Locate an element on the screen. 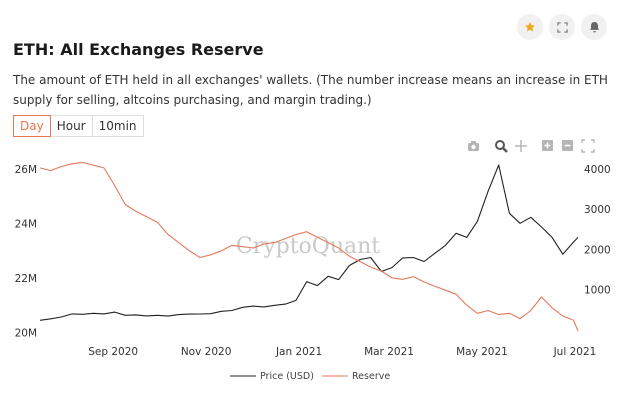 The width and height of the screenshot is (626, 419). legend-reserve-label: Reserve is located at coordinates (371, 376).